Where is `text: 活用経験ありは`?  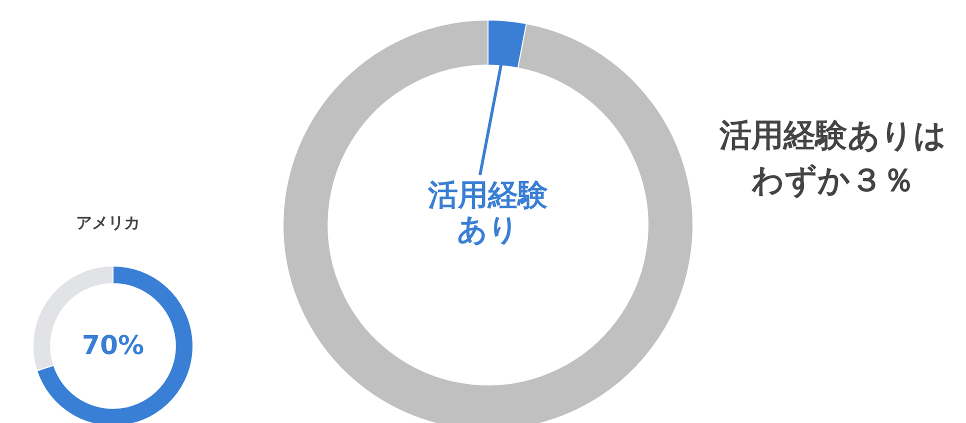 text: 活用経験ありは is located at coordinates (833, 135).